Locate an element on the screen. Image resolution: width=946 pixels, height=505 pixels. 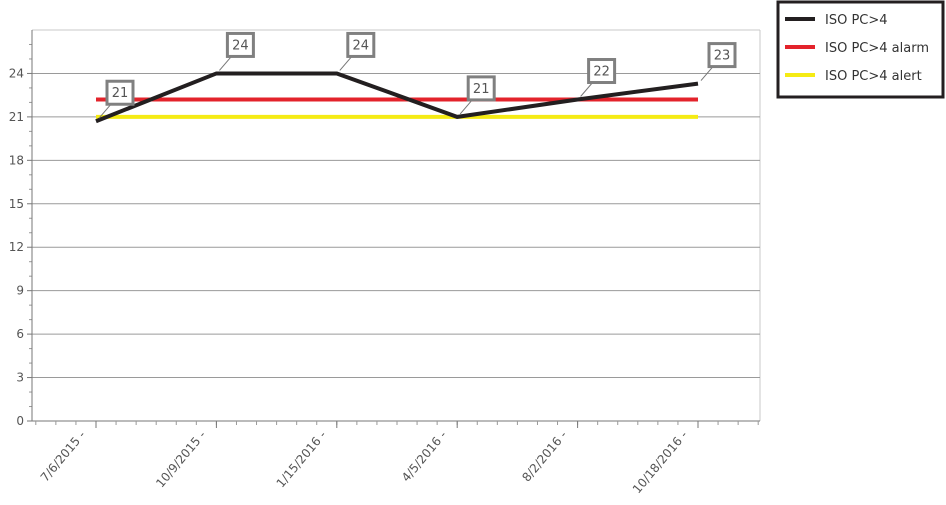
y-tick-label: 18 is located at coordinates (16, 160).